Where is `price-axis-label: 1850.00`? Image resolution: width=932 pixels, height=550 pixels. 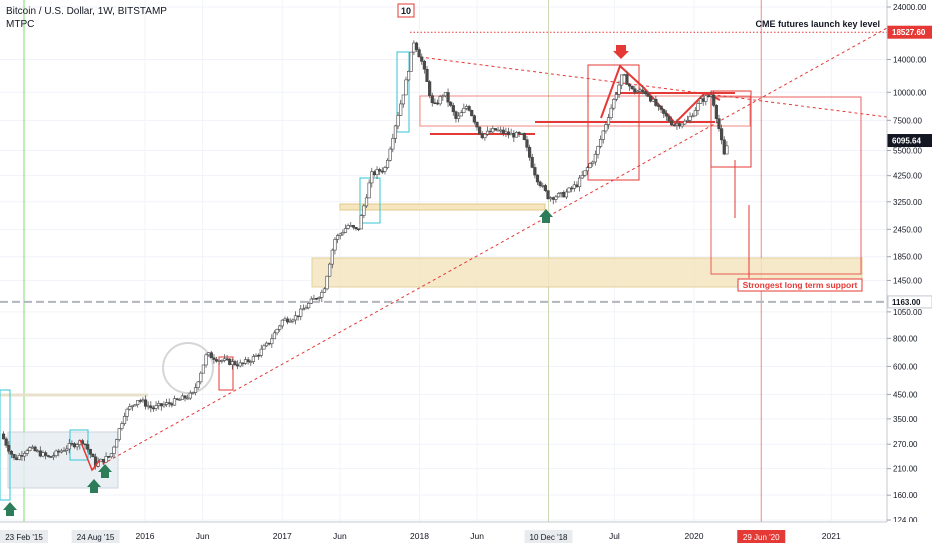
price-axis-label: 1850.00 is located at coordinates (907, 257).